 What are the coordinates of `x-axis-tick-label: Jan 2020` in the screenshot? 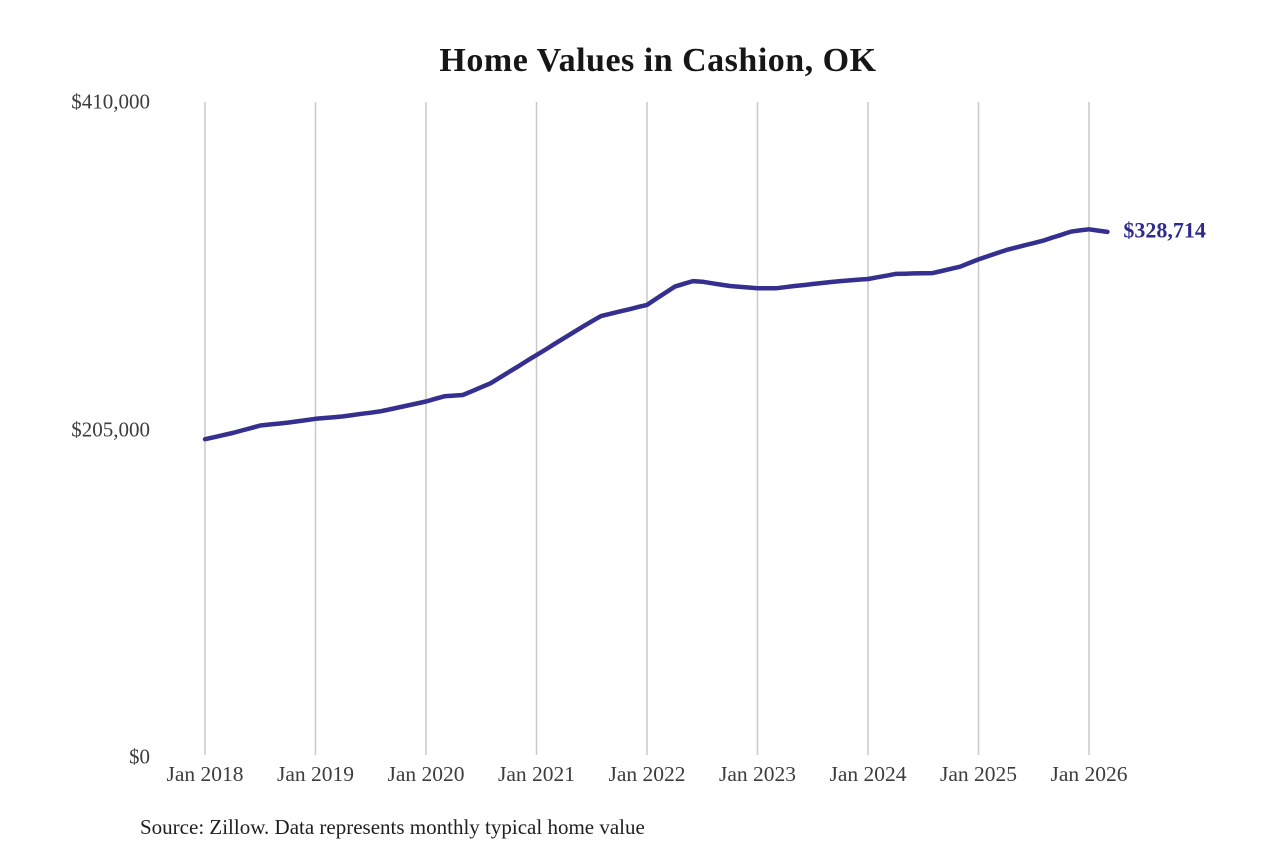 It's located at (426, 774).